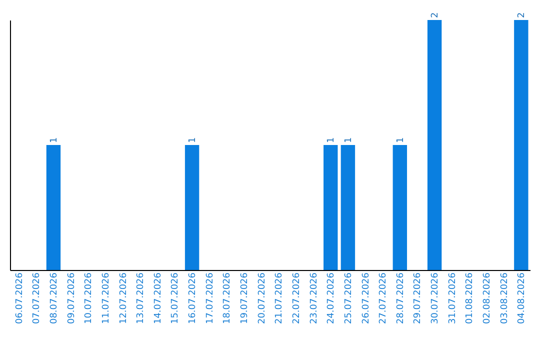 Image resolution: width=540 pixels, height=340 pixels. What do you see at coordinates (349, 298) in the screenshot?
I see `x-tick-label: 25.07.2026` at bounding box center [349, 298].